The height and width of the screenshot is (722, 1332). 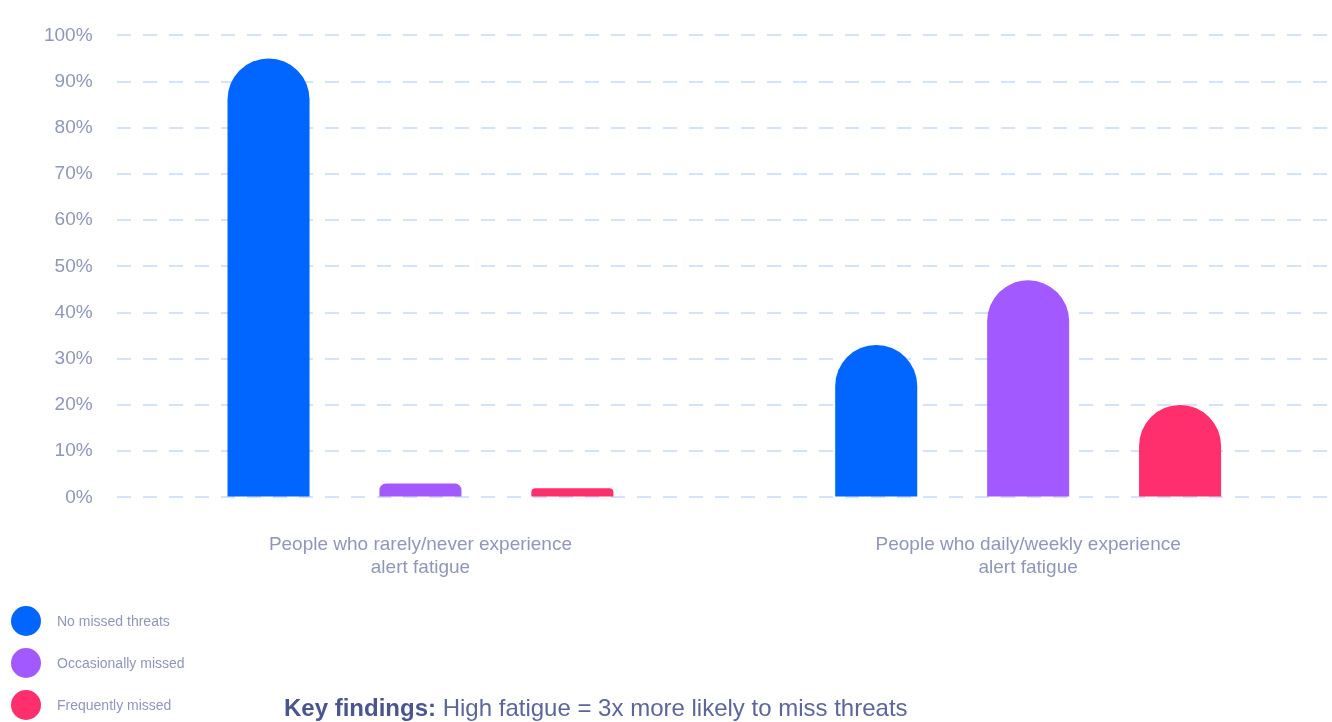 I want to click on y-tick-label: 50%, so click(x=73, y=265).